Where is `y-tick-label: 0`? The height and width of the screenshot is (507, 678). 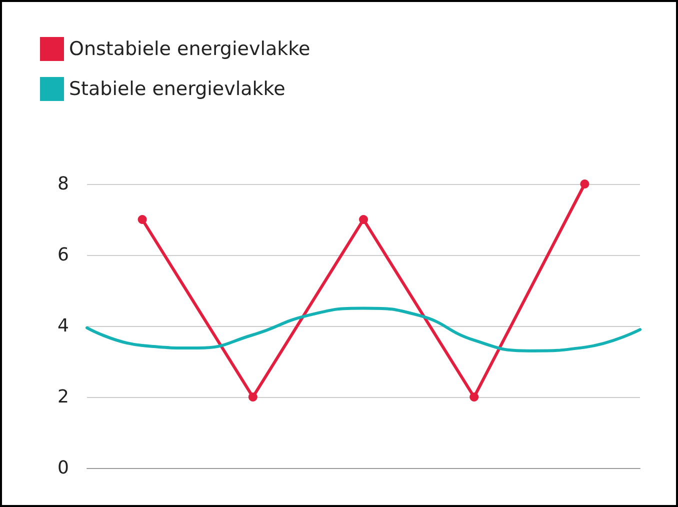 y-tick-label: 0 is located at coordinates (63, 468).